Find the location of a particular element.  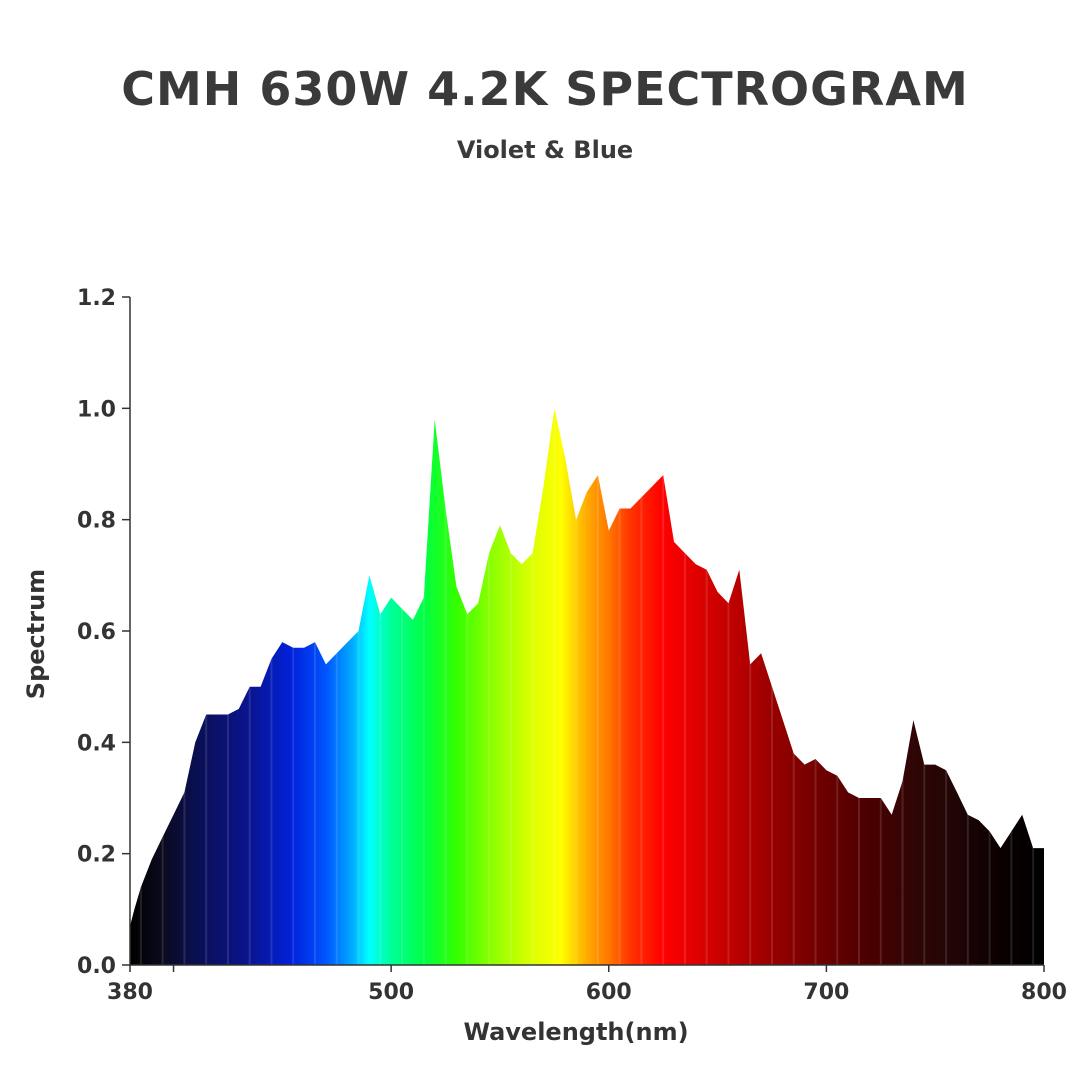

y-tick-label: 0.6 is located at coordinates (96, 632).